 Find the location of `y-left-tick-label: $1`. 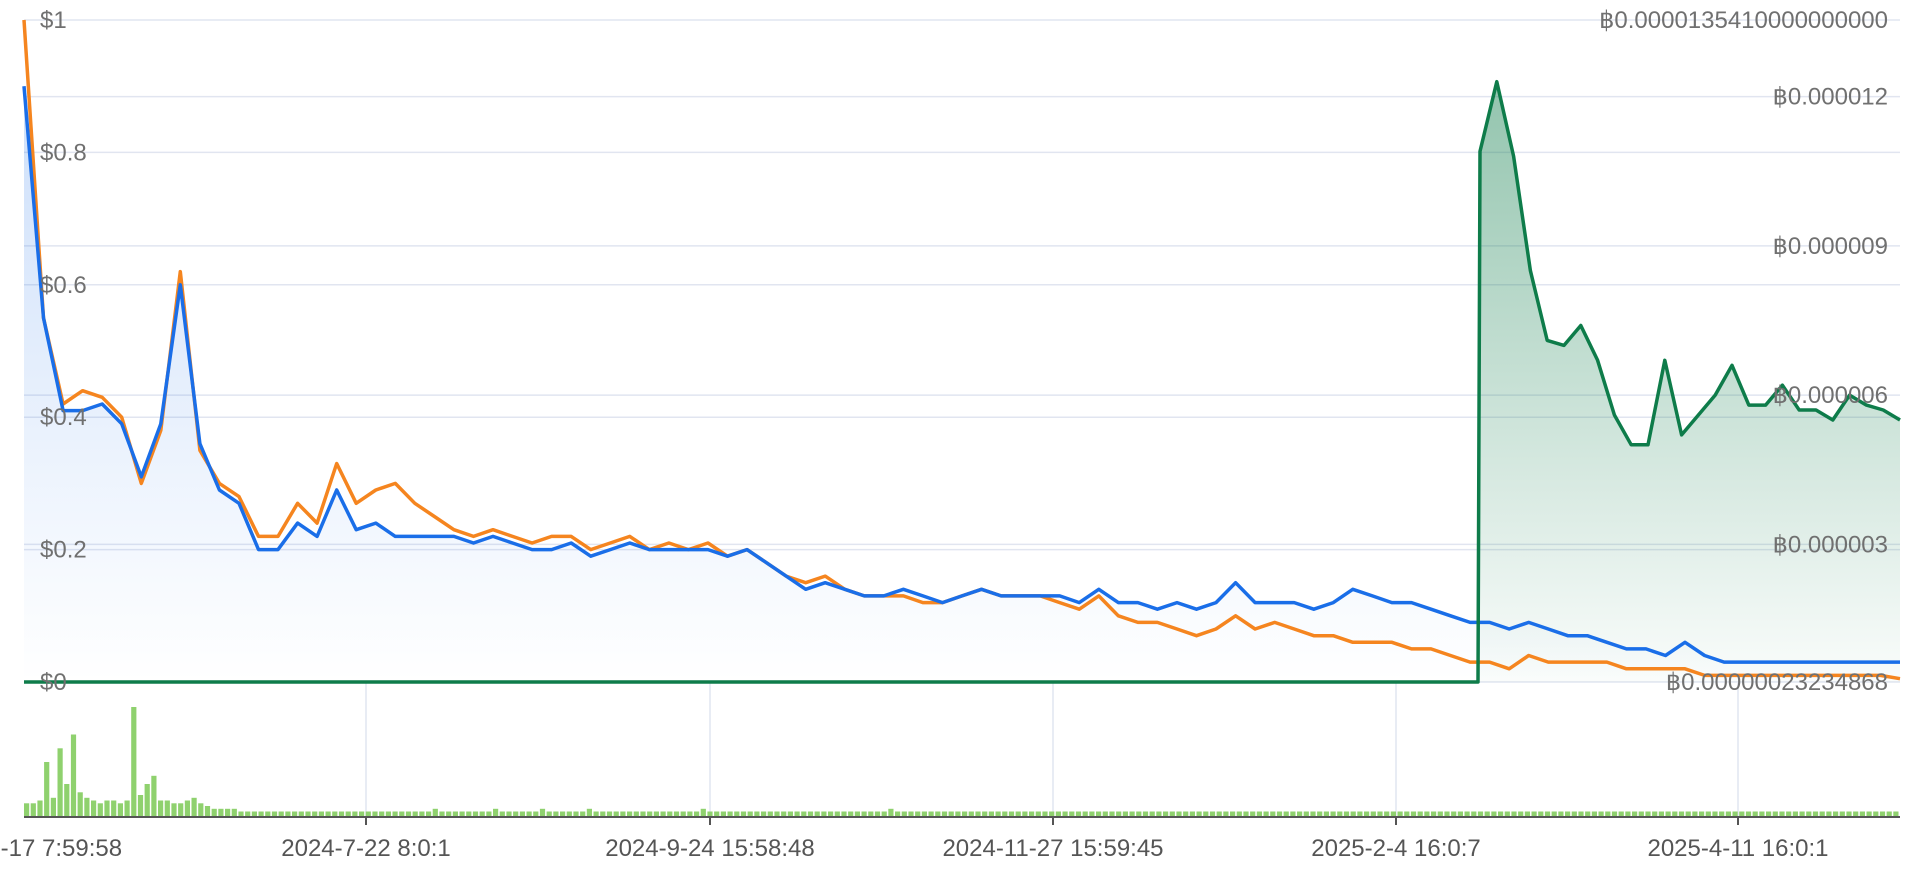

y-left-tick-label: $1 is located at coordinates (53, 20).